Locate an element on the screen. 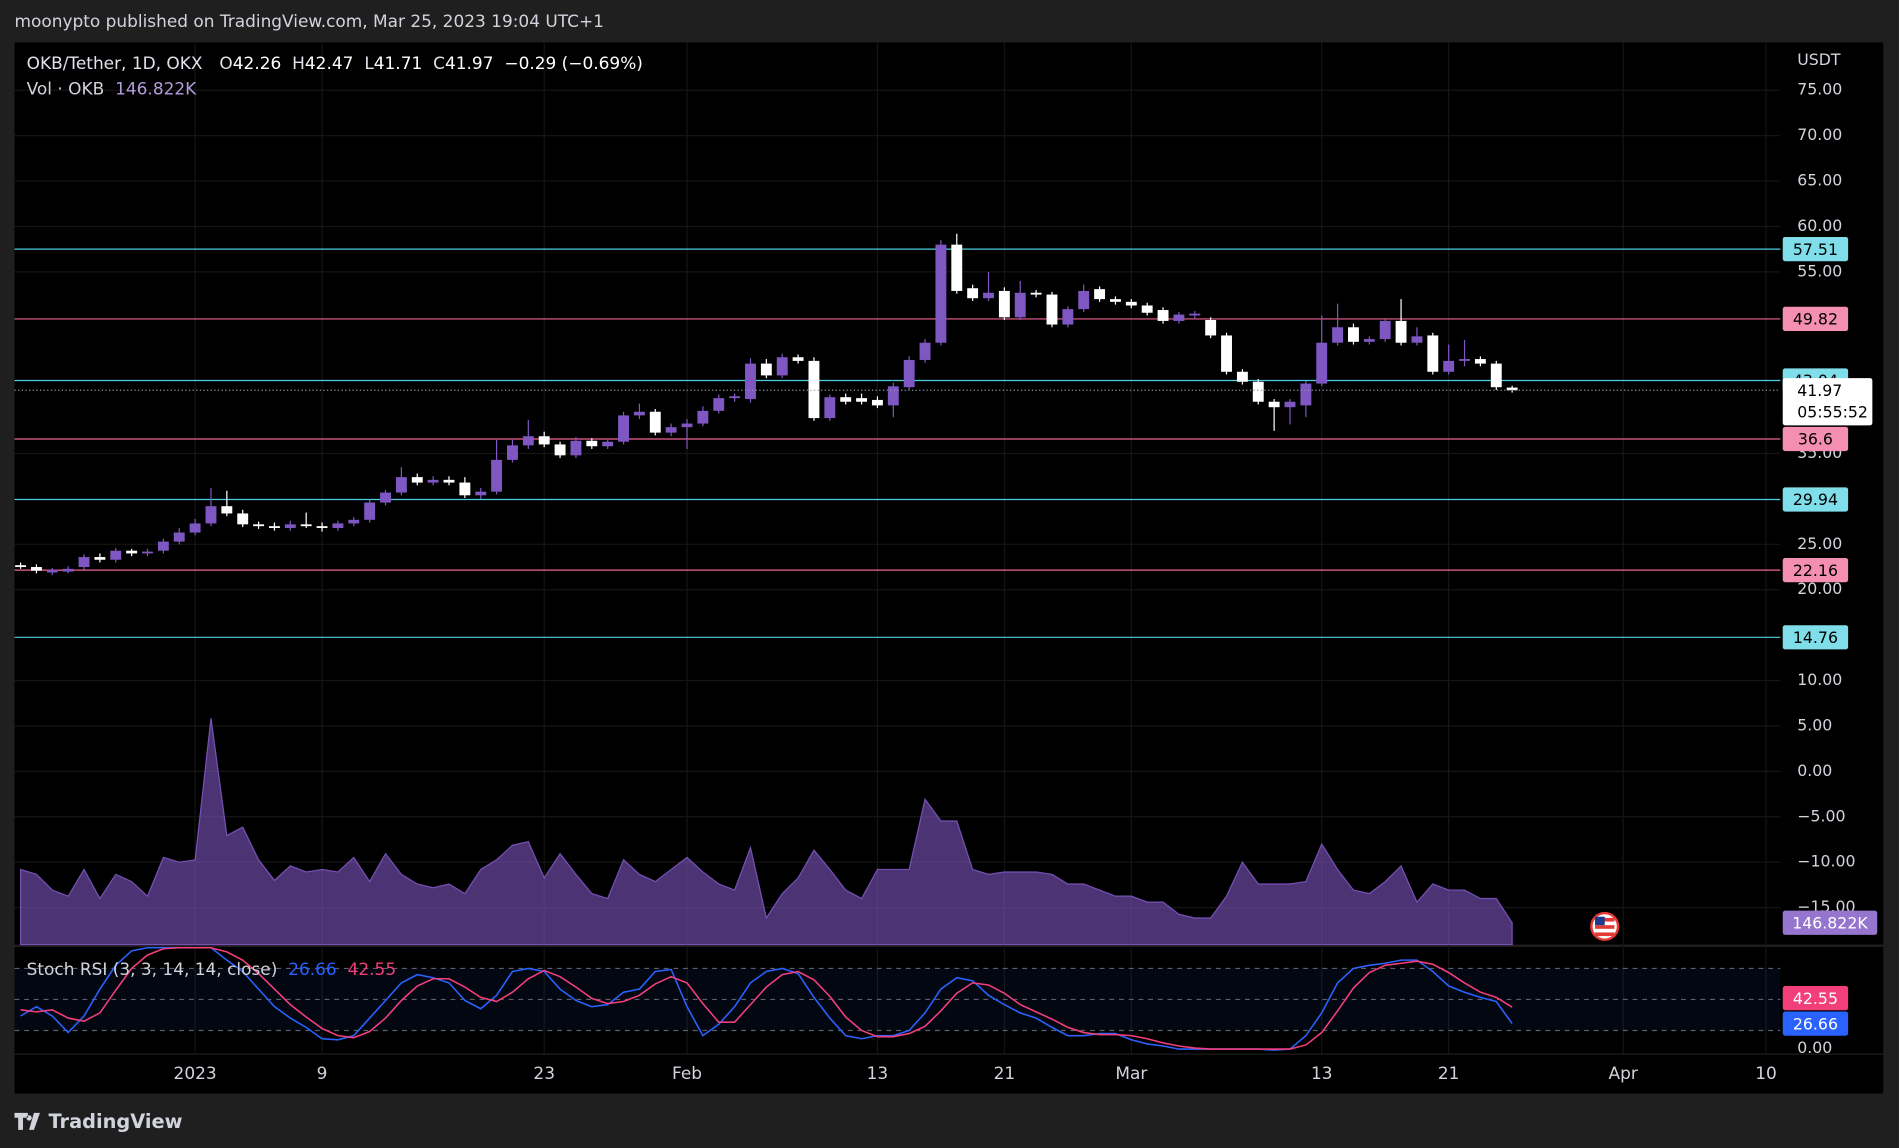 Image resolution: width=1899 pixels, height=1148 pixels. x-tick-label: Mar is located at coordinates (1131, 1073).